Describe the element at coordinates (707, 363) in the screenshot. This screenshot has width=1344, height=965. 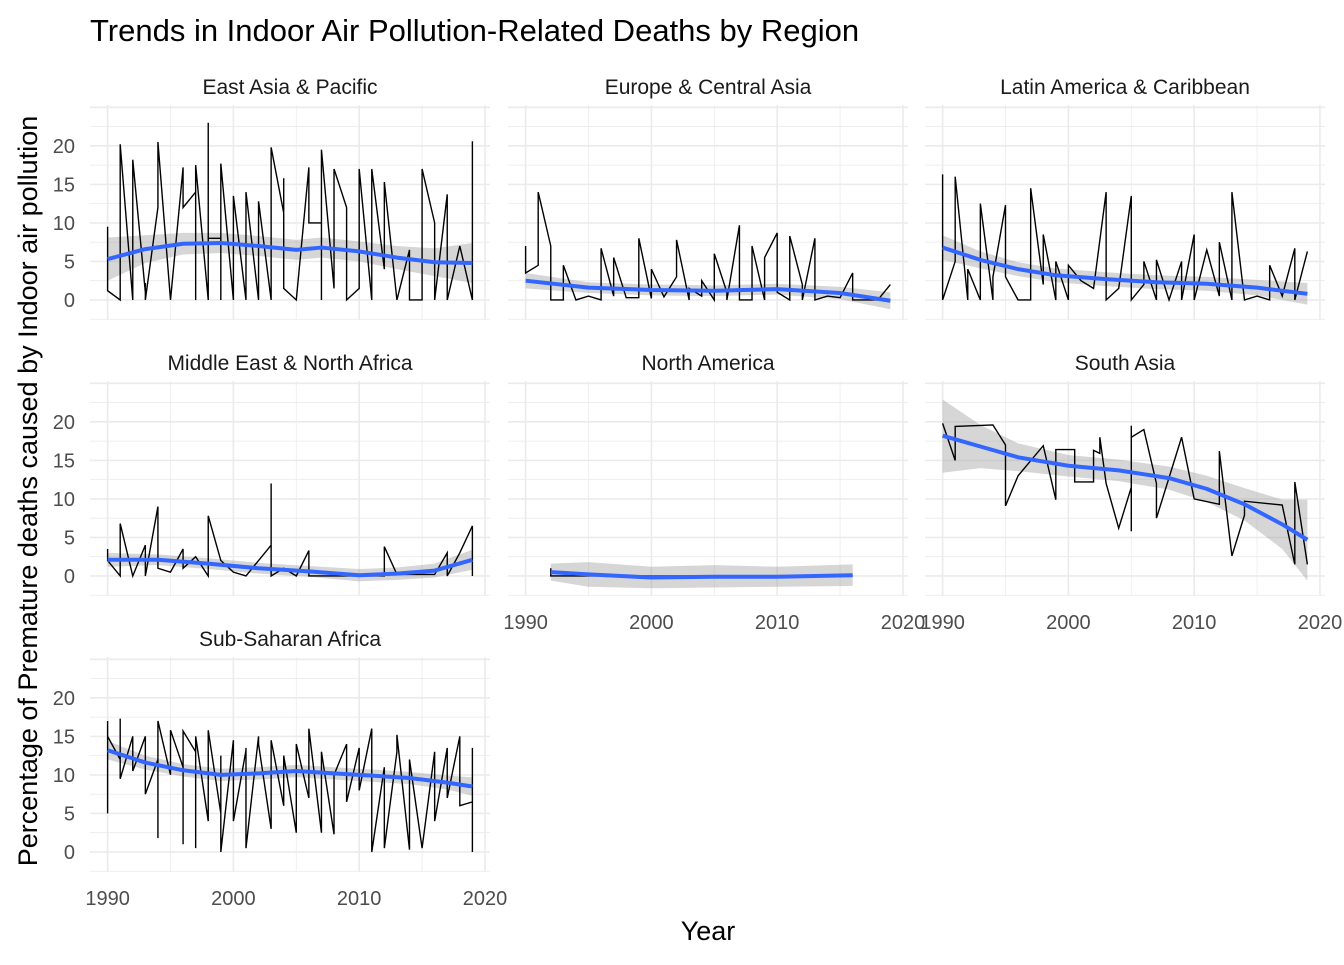
I see `facet-strip-label: North America` at that location.